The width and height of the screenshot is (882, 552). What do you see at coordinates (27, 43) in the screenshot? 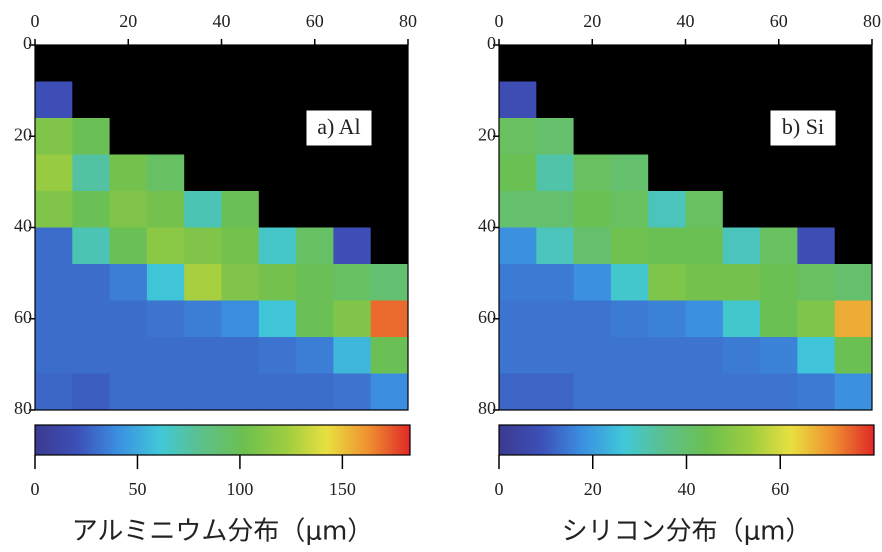
I see `y-tick-label: 0` at bounding box center [27, 43].